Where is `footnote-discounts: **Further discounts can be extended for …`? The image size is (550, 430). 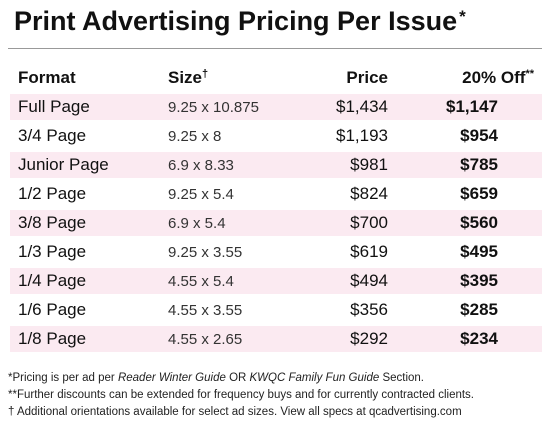 footnote-discounts: **Further discounts can be extended for … is located at coordinates (241, 395).